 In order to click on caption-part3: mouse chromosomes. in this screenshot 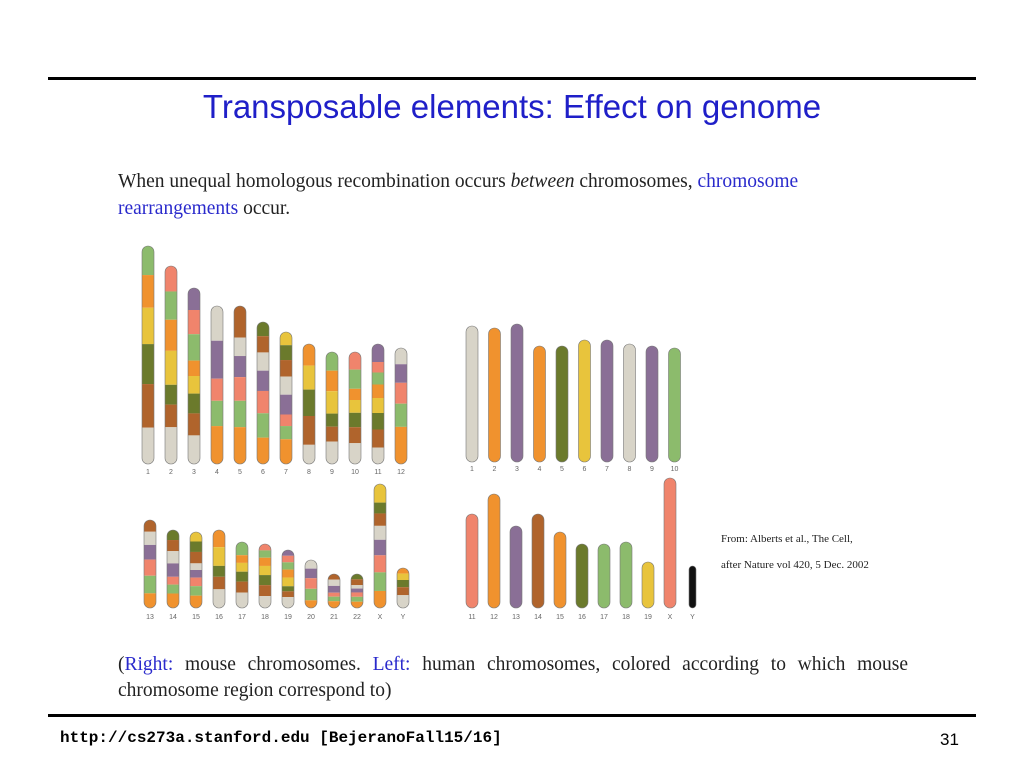, I will do `click(273, 664)`.